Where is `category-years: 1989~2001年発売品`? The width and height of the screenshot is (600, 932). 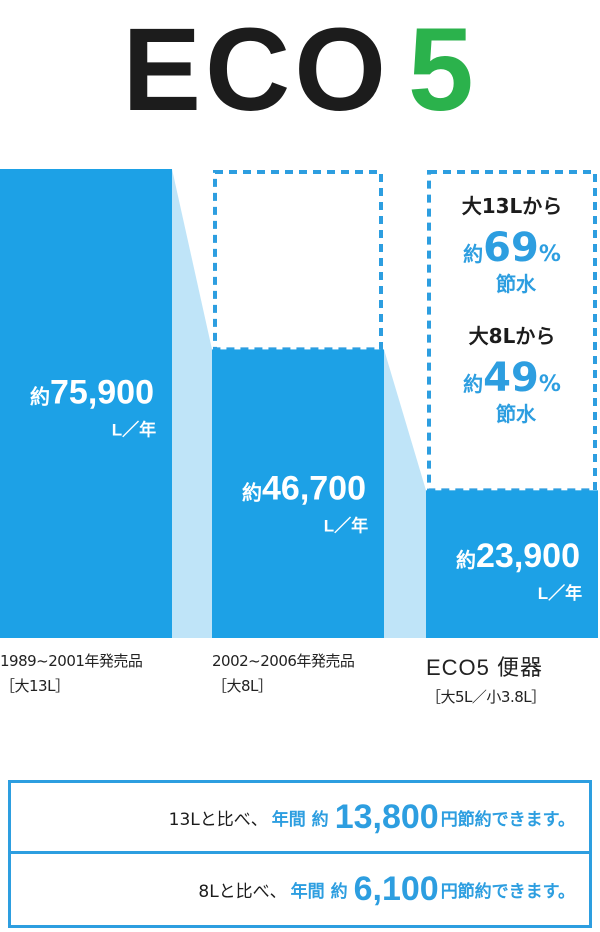 category-years: 1989~2001年発売品 is located at coordinates (71, 661).